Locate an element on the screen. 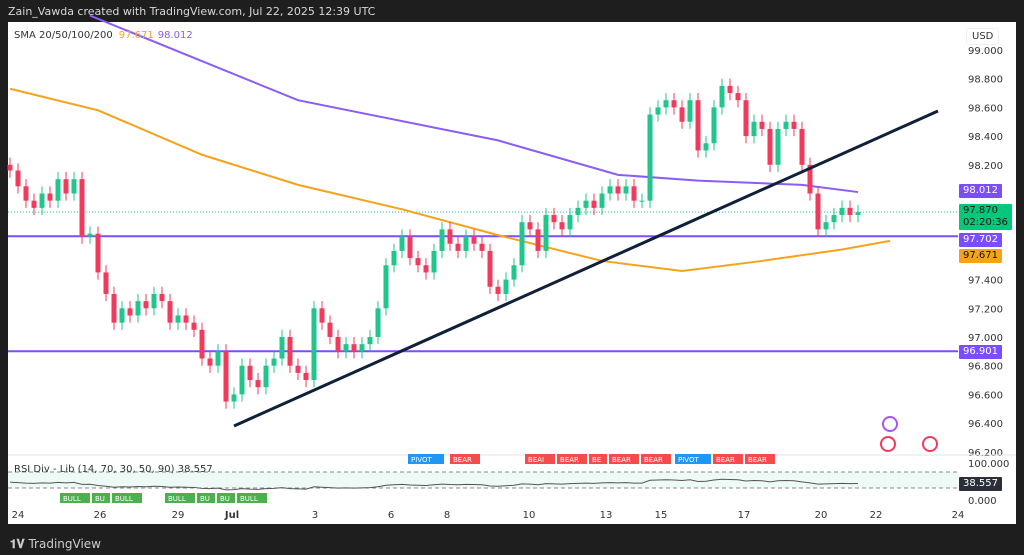 The image size is (1024, 555). price-tick: 97.400 is located at coordinates (985, 281).